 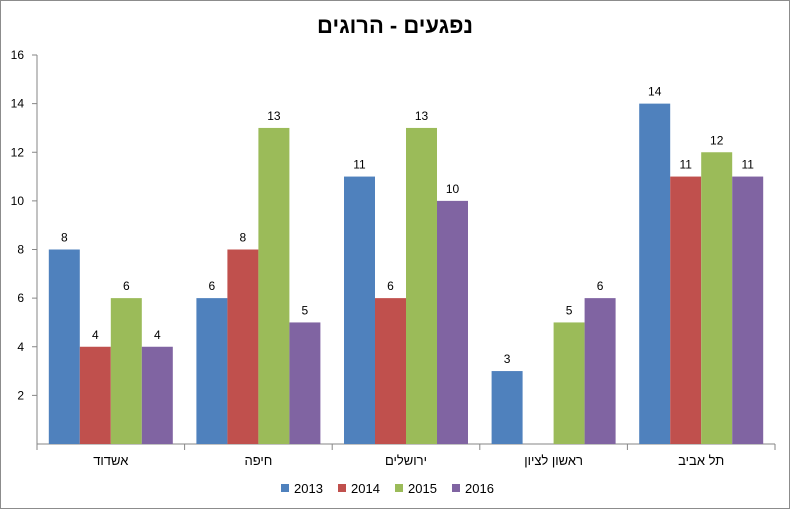 What do you see at coordinates (553, 460) in the screenshot?
I see `x-category-label: ראשון לציון` at bounding box center [553, 460].